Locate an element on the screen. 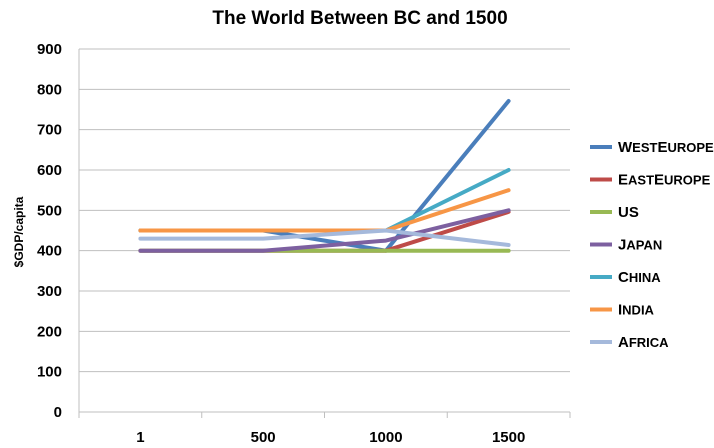 The image size is (714, 448). legend-entry-westeurope: WESTEUROPE is located at coordinates (666, 147).